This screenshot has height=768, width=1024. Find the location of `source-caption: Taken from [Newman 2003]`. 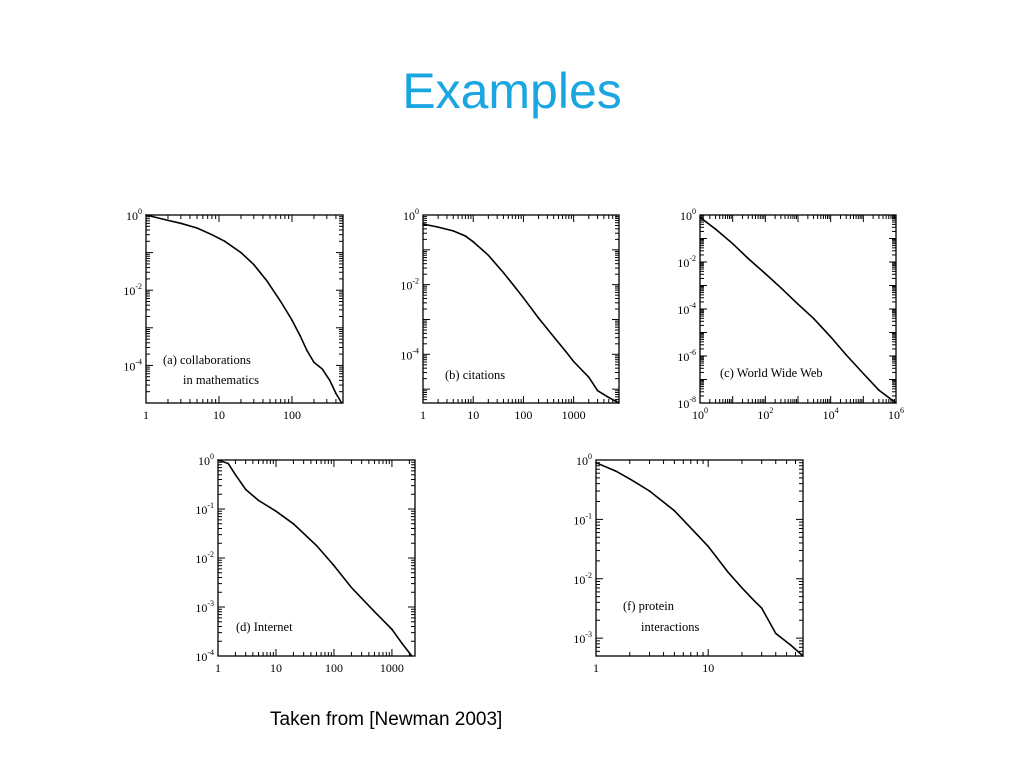

source-caption: Taken from [Newman 2003] is located at coordinates (386, 719).